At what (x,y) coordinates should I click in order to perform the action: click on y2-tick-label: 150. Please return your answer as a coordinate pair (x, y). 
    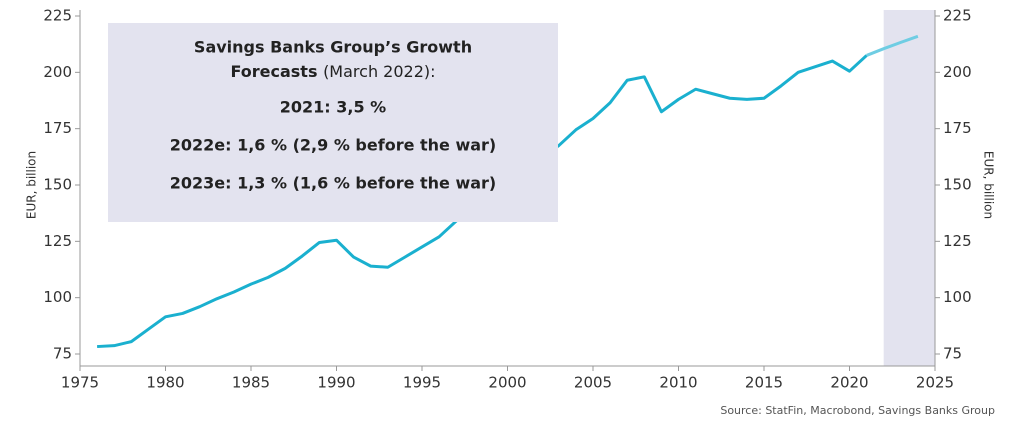
    Looking at the image, I should click on (957, 185).